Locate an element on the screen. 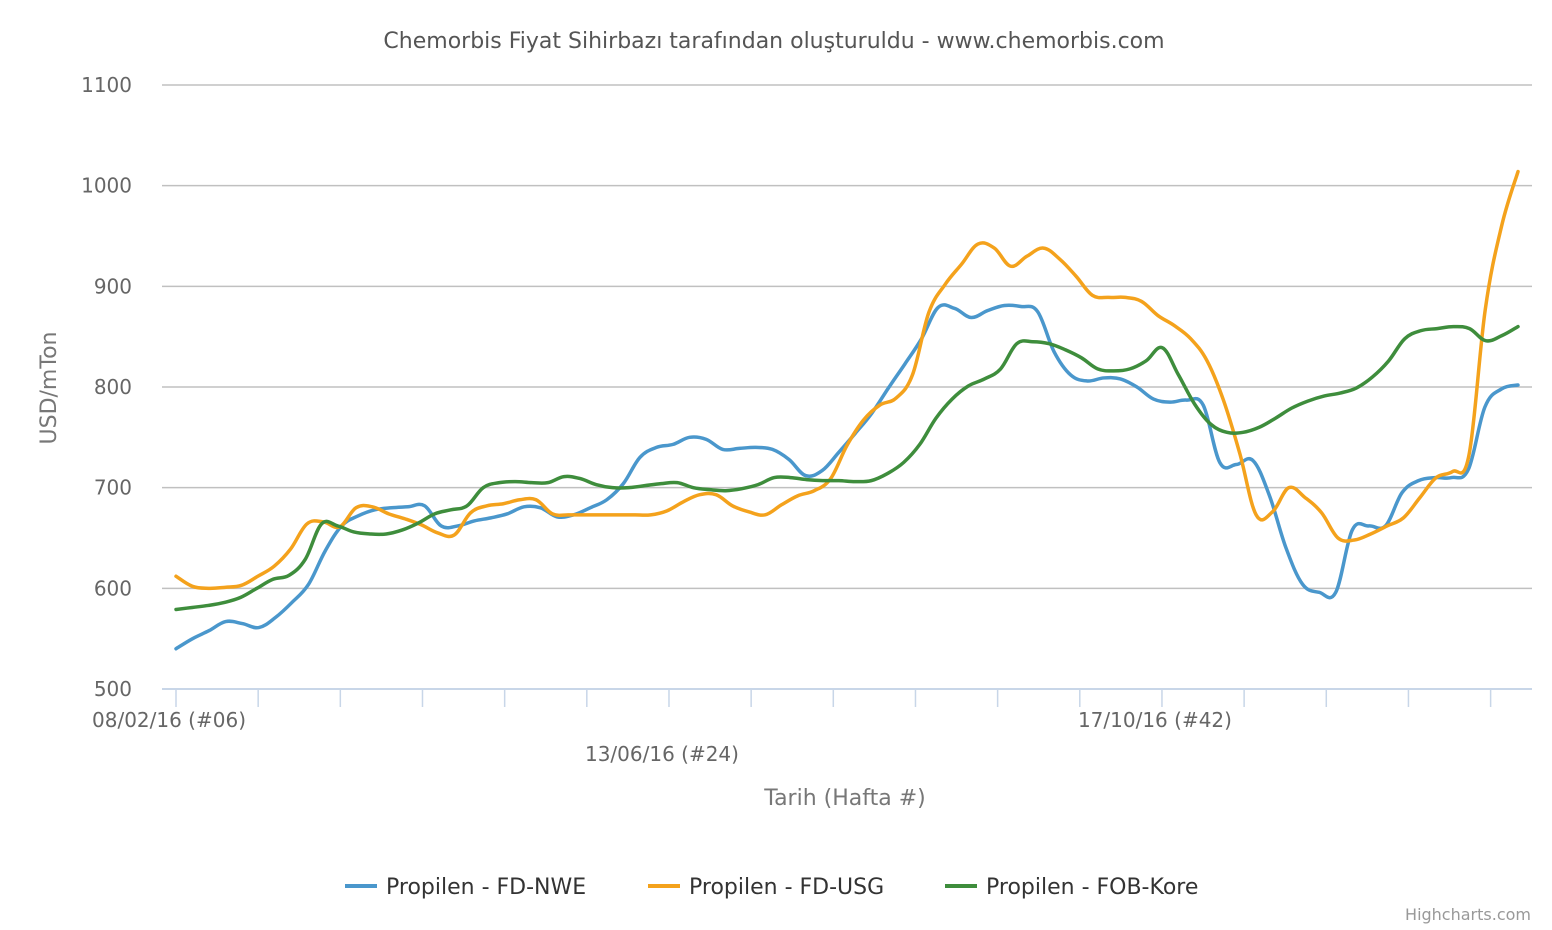  y-tick-label: 800 is located at coordinates (113, 387).